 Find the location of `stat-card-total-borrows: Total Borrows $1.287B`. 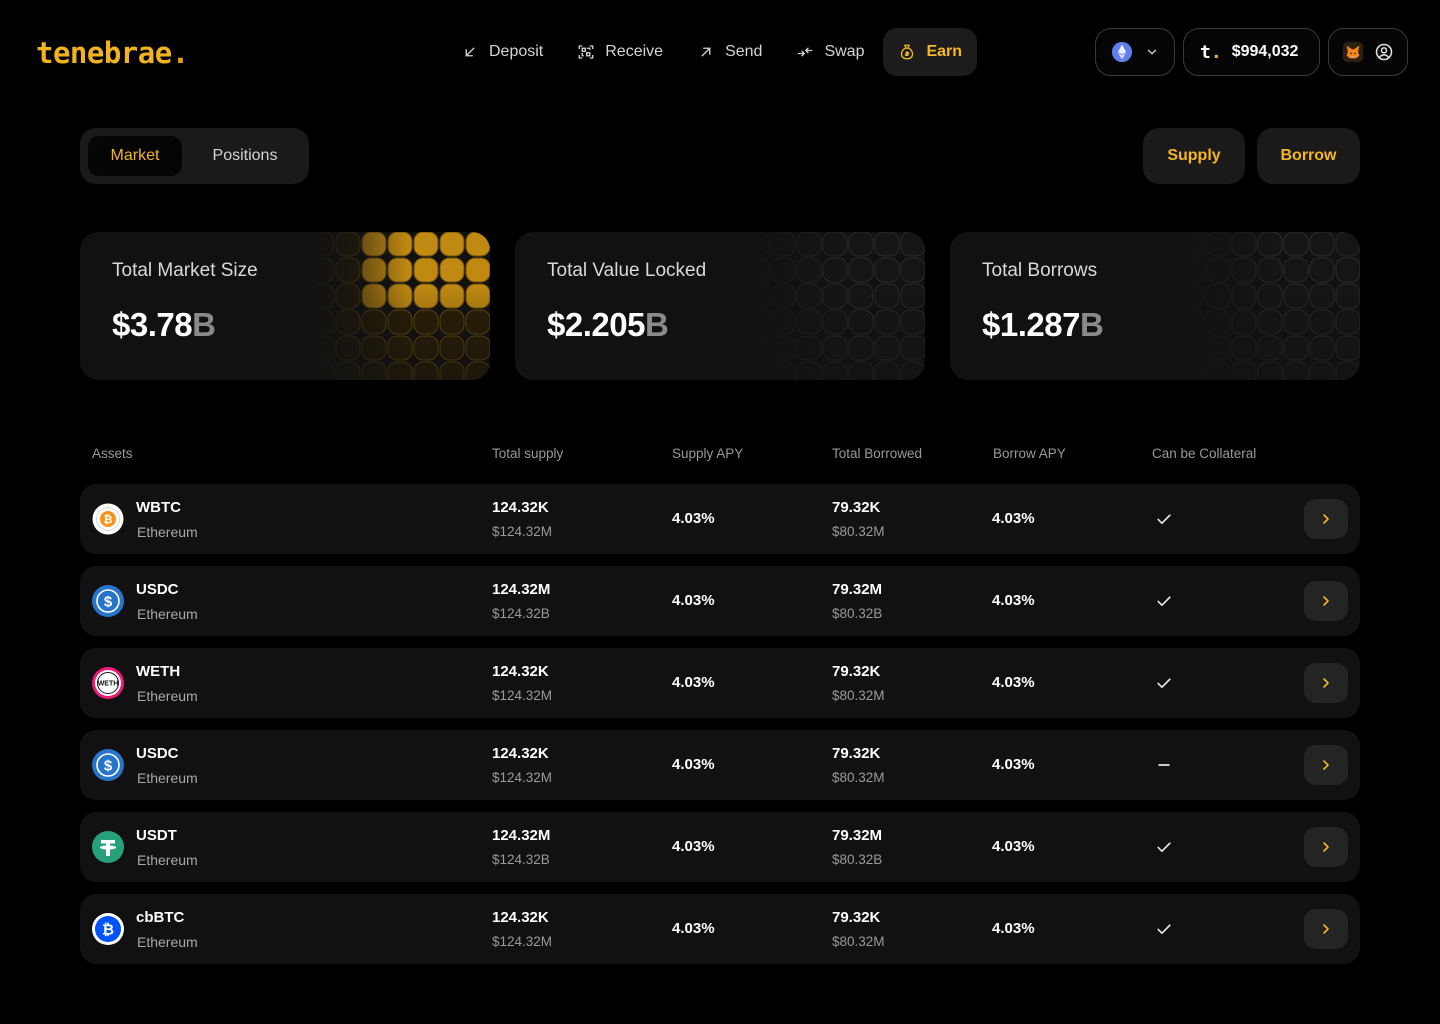

stat-card-total-borrows: Total Borrows $1.287B is located at coordinates (1155, 306).